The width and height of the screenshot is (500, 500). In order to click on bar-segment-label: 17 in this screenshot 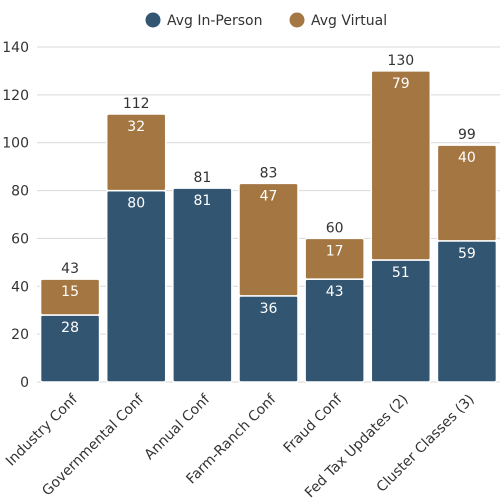, I will do `click(335, 251)`.